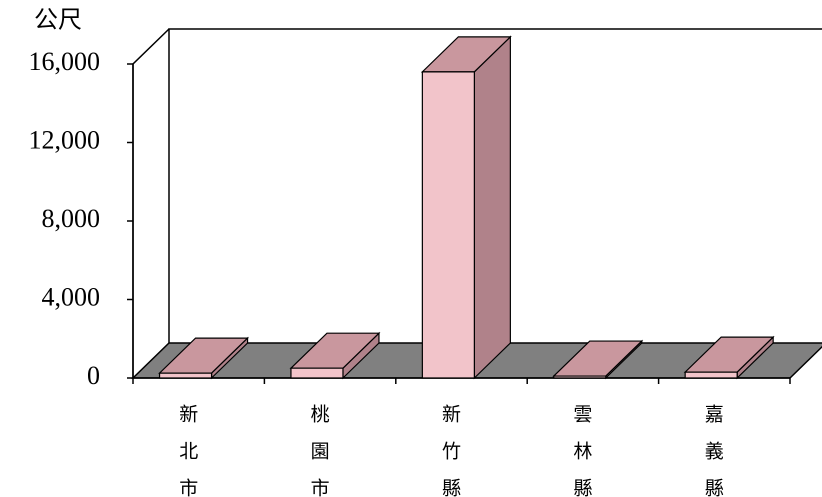 The image size is (822, 497). I want to click on x-tick-label: 新北市, so click(187, 450).